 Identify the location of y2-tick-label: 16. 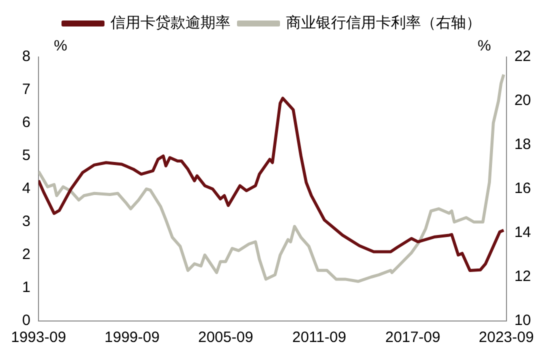
(523, 189).